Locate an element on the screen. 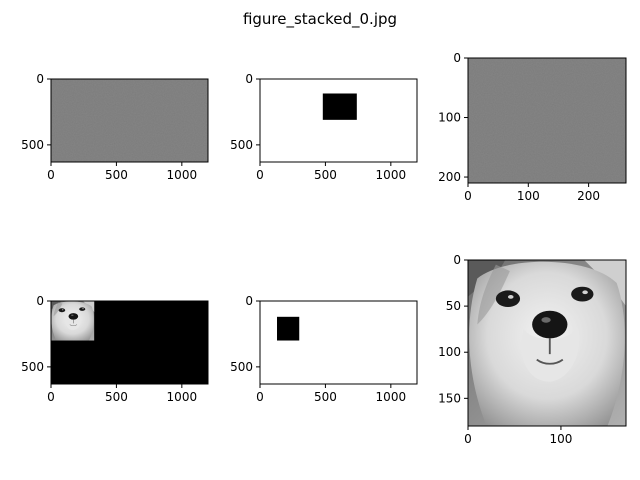 Image resolution: width=640 pixels, height=480 pixels. y-tick-label: 150 is located at coordinates (449, 398).